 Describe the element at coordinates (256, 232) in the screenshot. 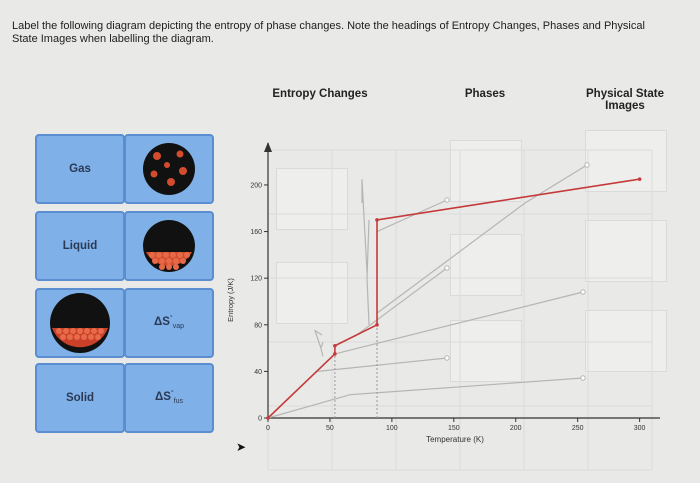

I see `y-tick-label: 160` at that location.